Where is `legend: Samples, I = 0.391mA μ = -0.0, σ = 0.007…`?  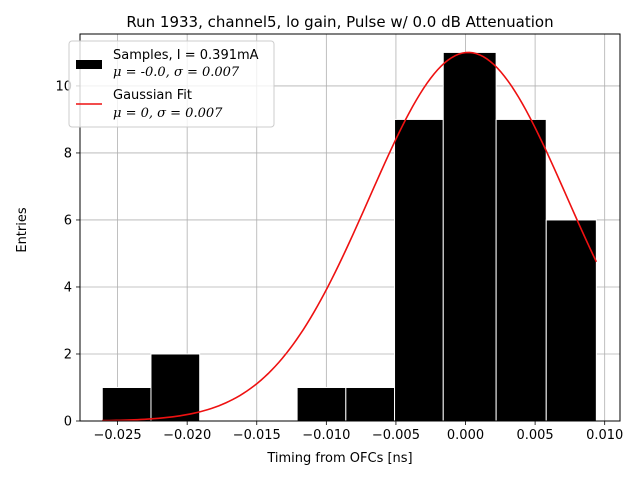 legend: Samples, I = 0.391mA μ = -0.0, σ = 0.007… is located at coordinates (171, 84).